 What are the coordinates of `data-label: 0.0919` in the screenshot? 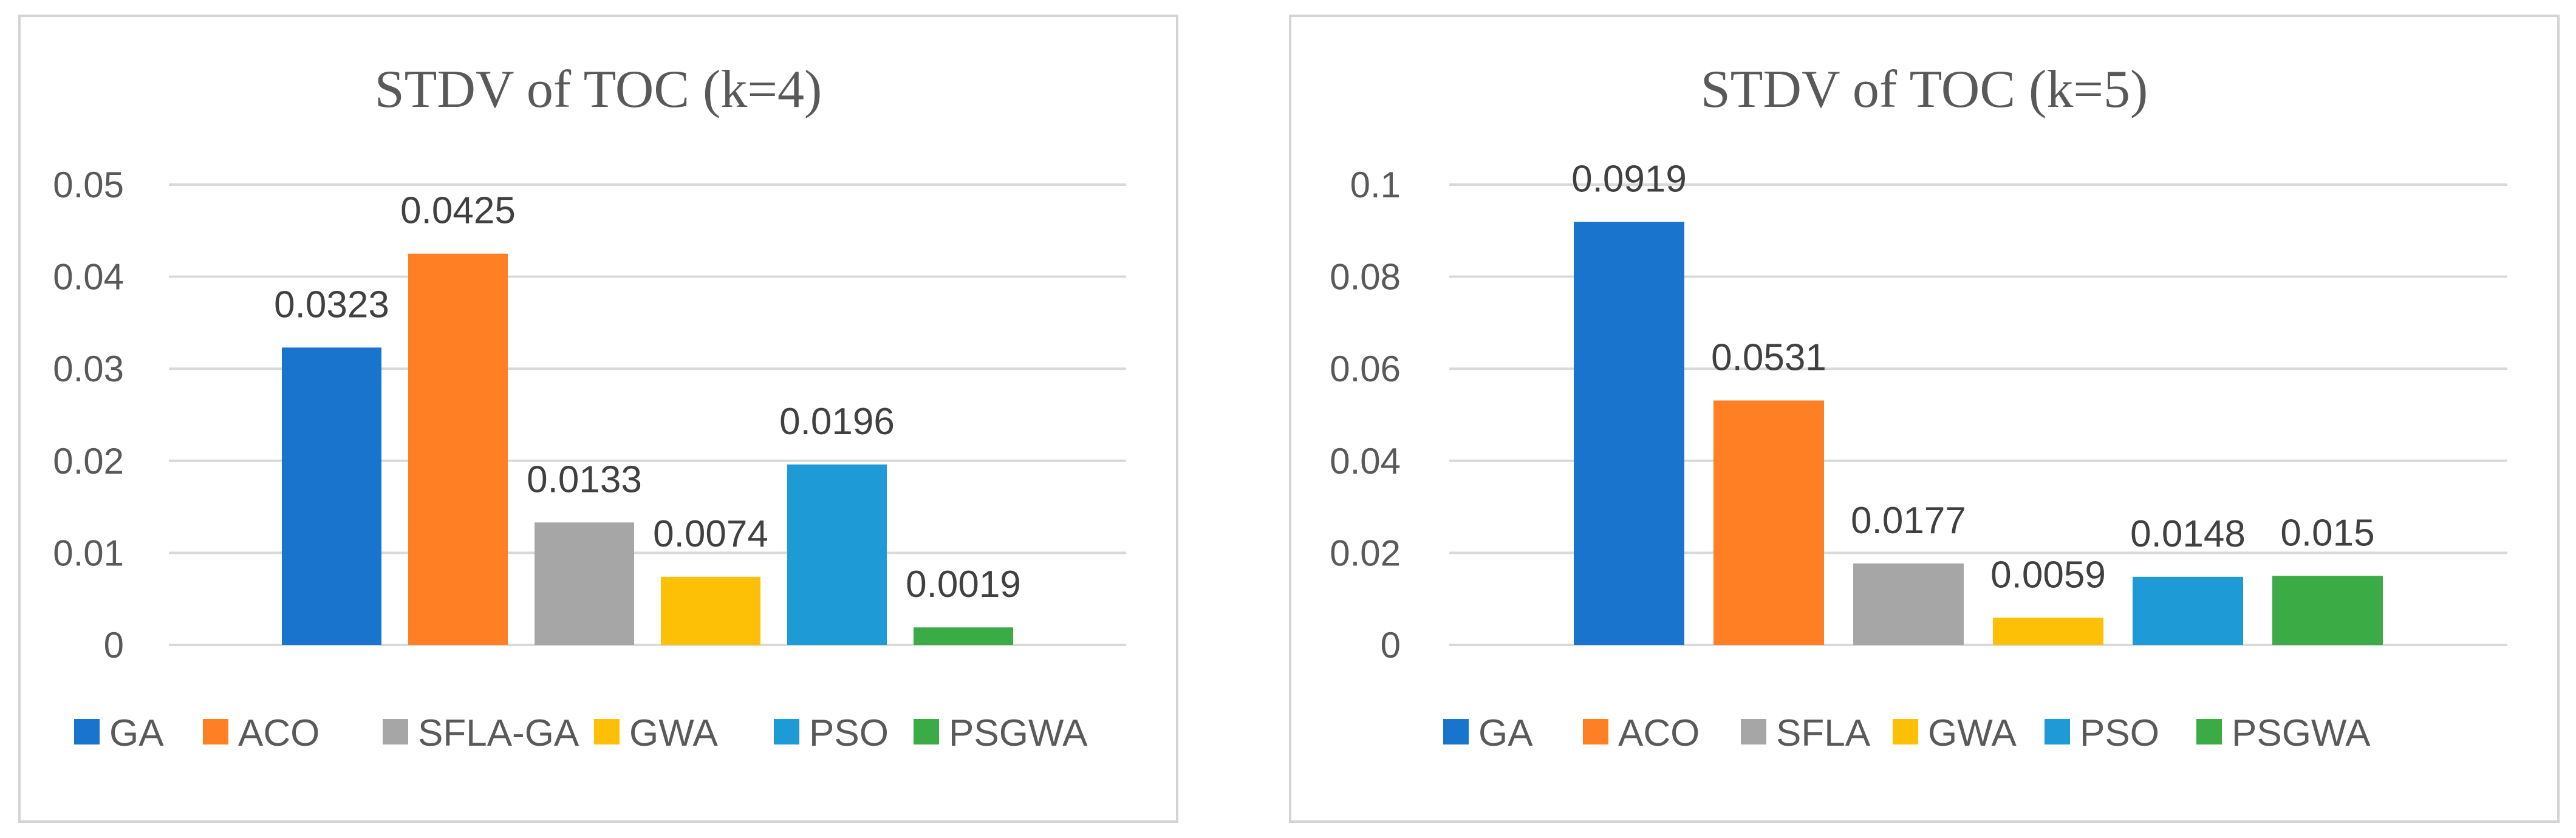 It's located at (1629, 179).